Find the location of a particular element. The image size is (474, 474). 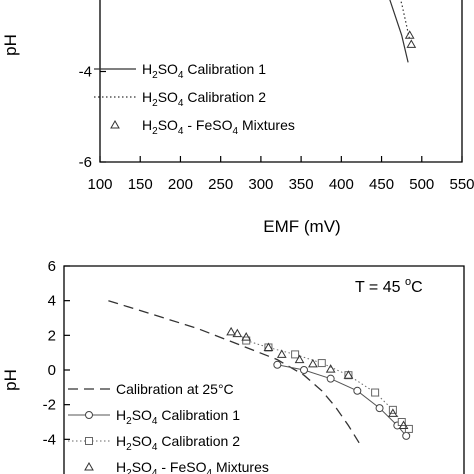

series-square-dotted is located at coordinates (327, 384).